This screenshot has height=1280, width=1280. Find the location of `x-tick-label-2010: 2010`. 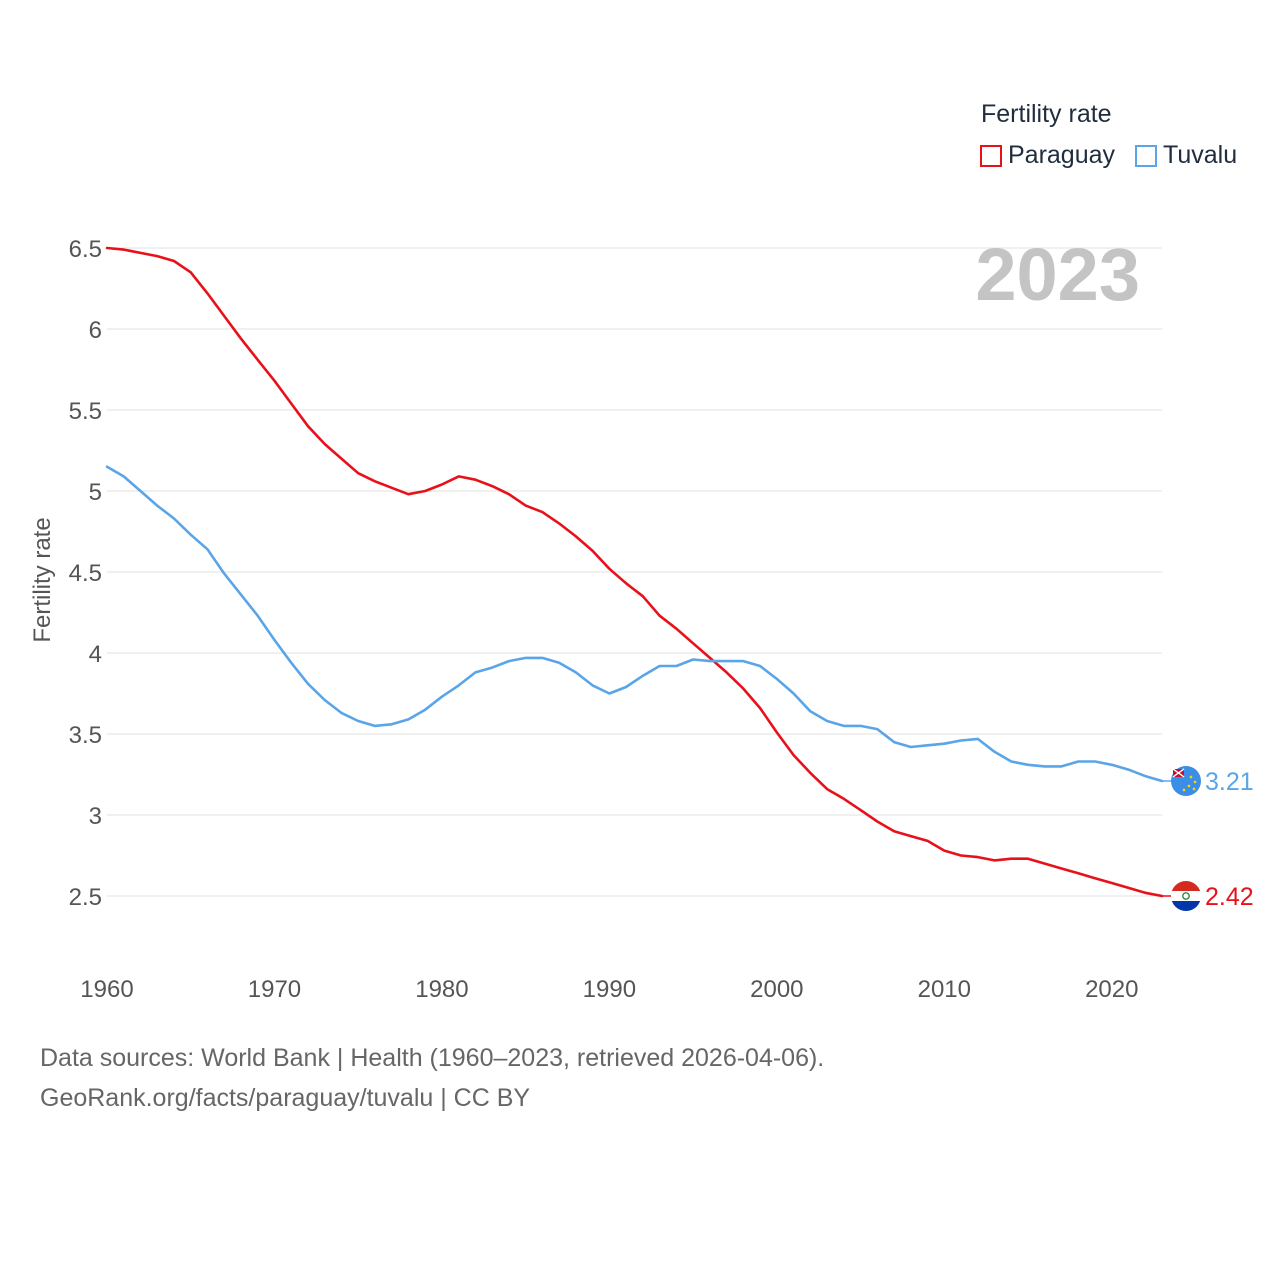

x-tick-label-2010: 2010 is located at coordinates (944, 989).